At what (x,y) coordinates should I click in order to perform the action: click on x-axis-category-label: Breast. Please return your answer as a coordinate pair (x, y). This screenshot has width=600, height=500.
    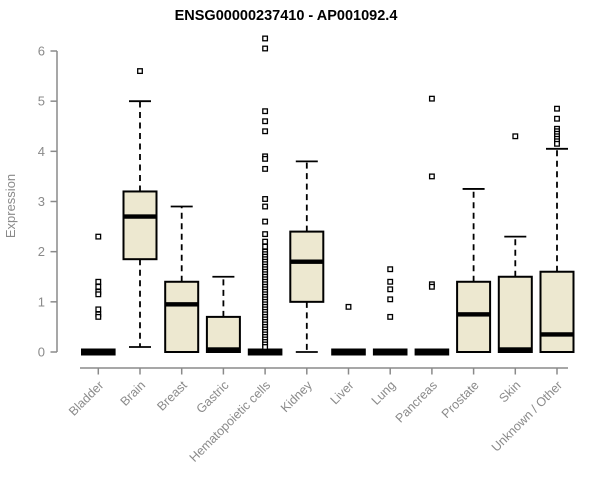
    Looking at the image, I should click on (172, 396).